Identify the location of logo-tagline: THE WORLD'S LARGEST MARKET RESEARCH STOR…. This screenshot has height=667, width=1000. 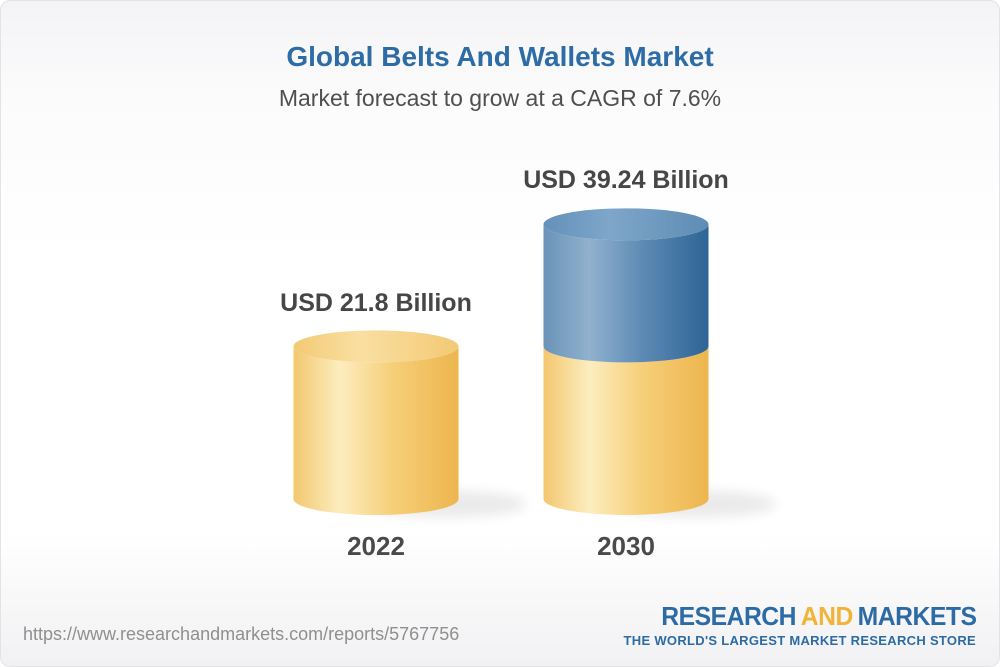
(799, 640).